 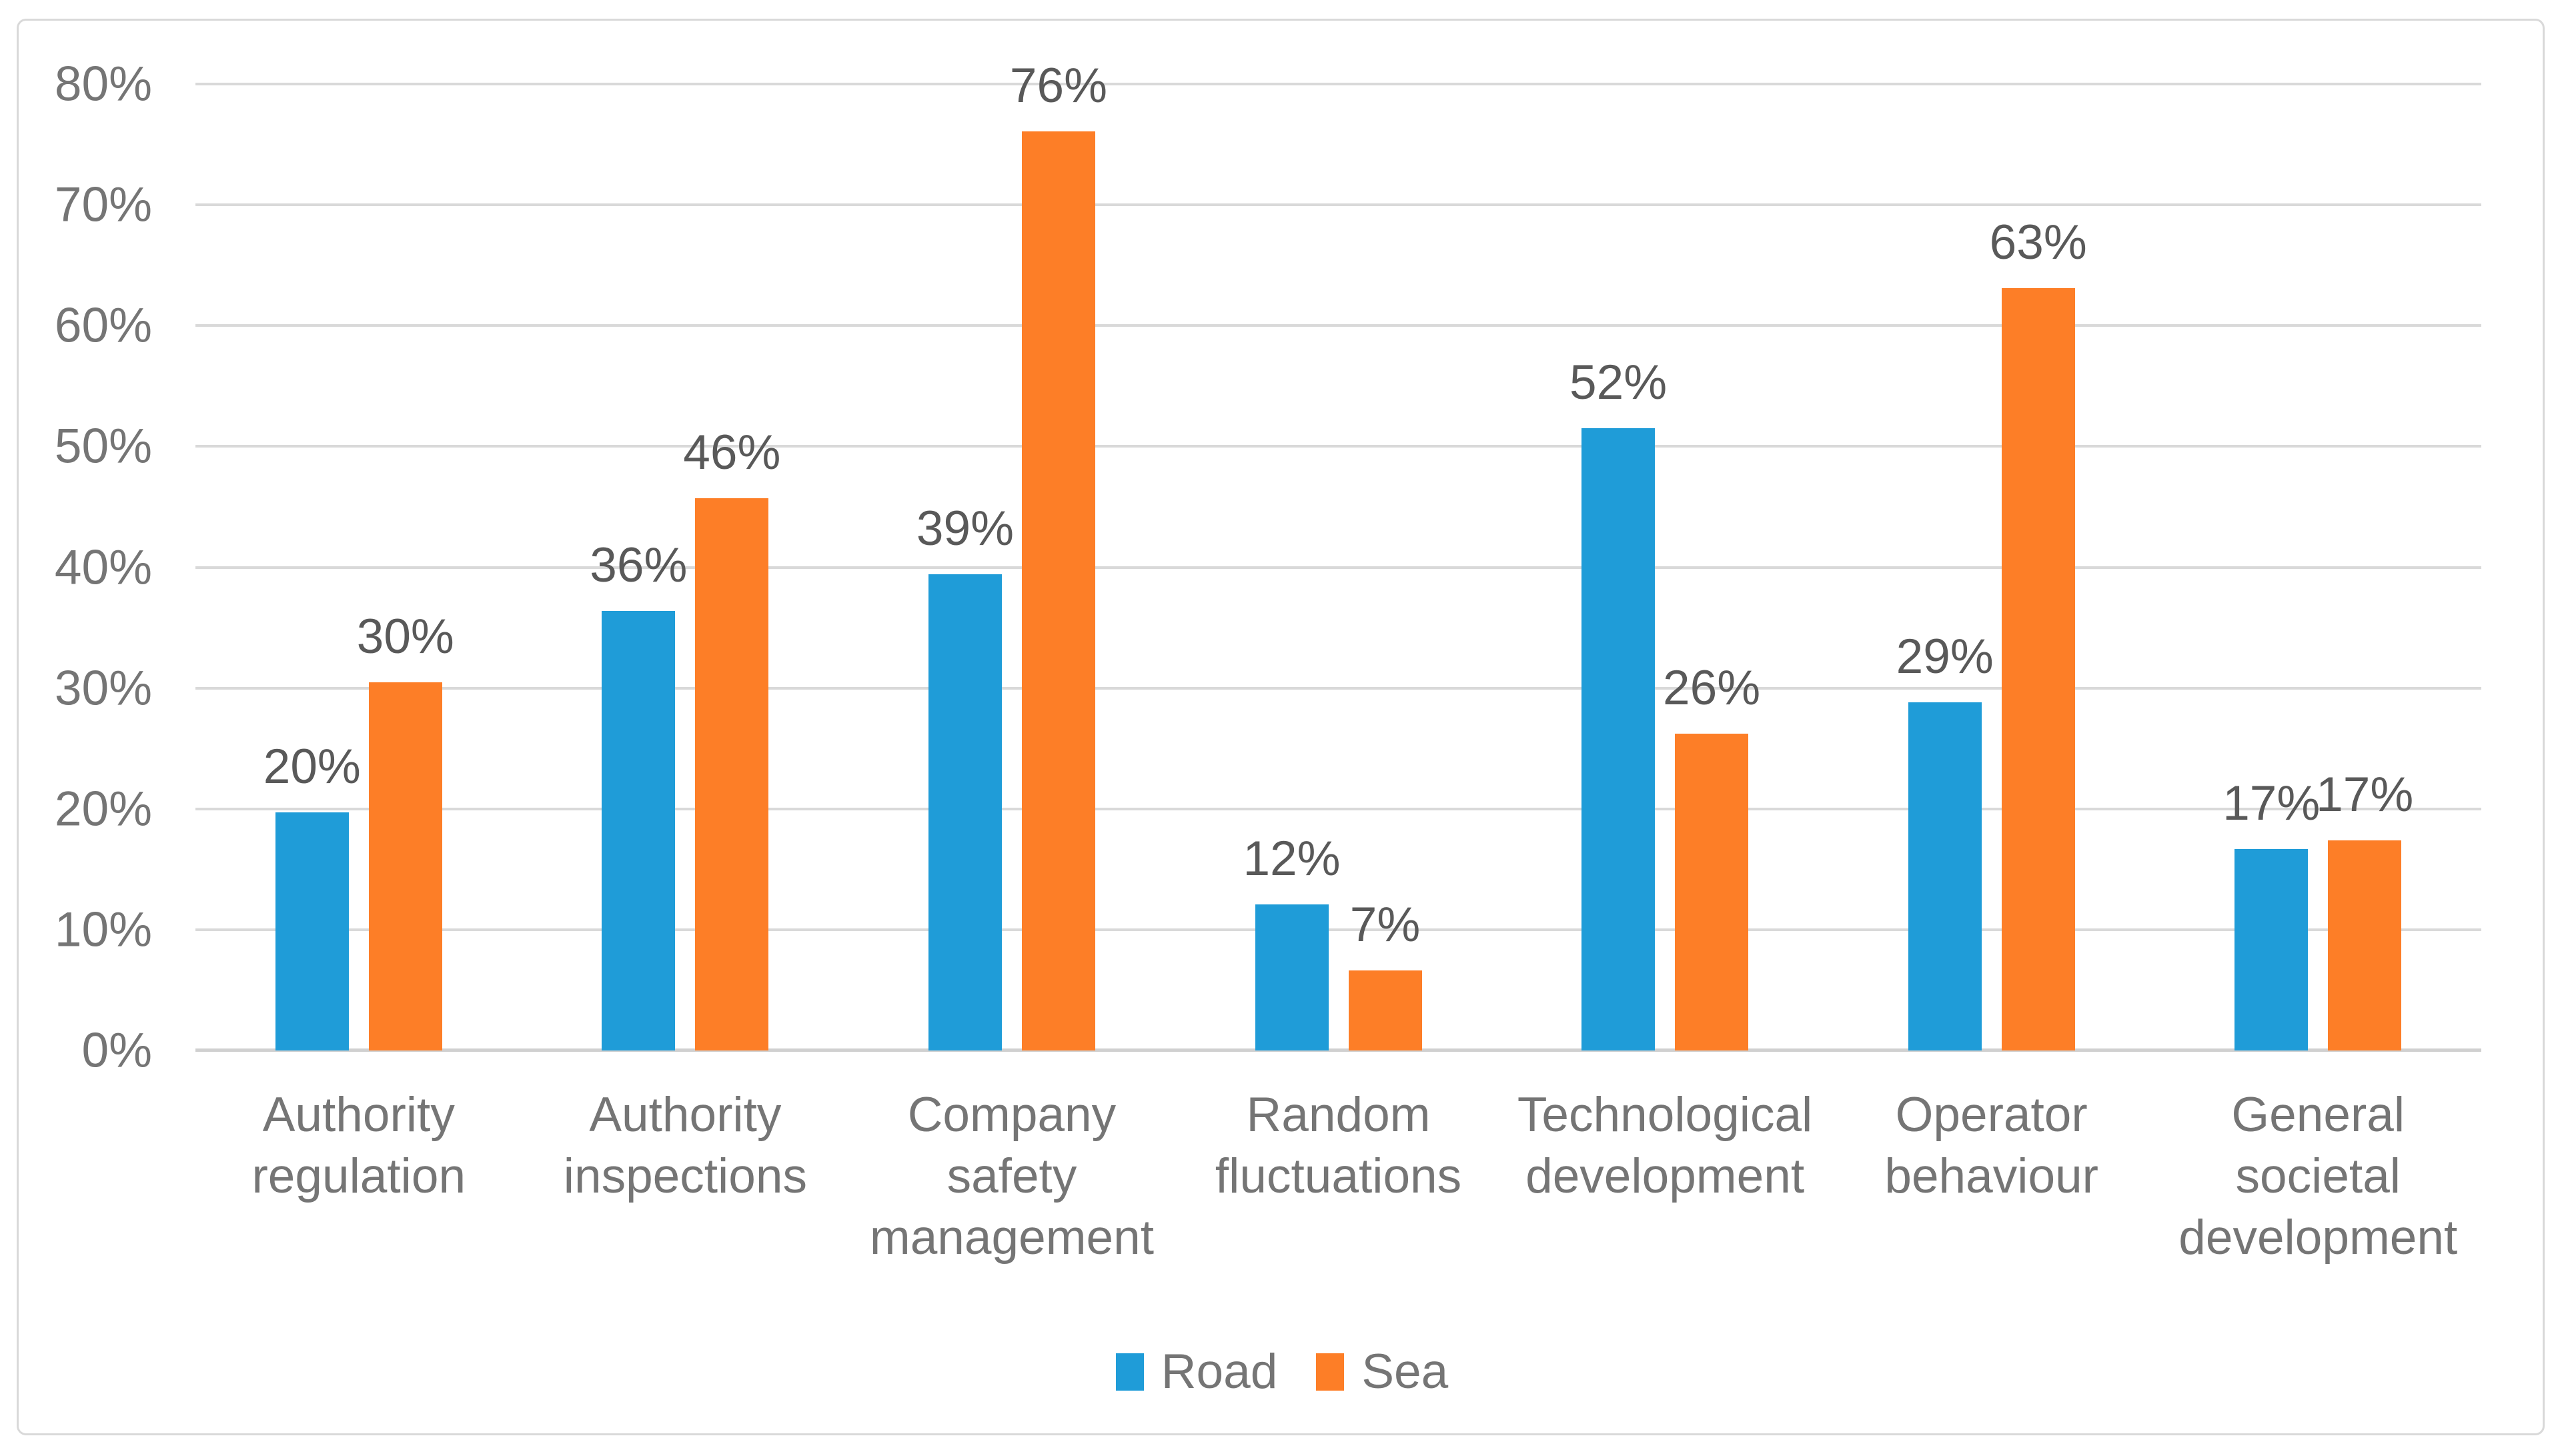 I want to click on category-label: Authority inspections, so click(x=685, y=1146).